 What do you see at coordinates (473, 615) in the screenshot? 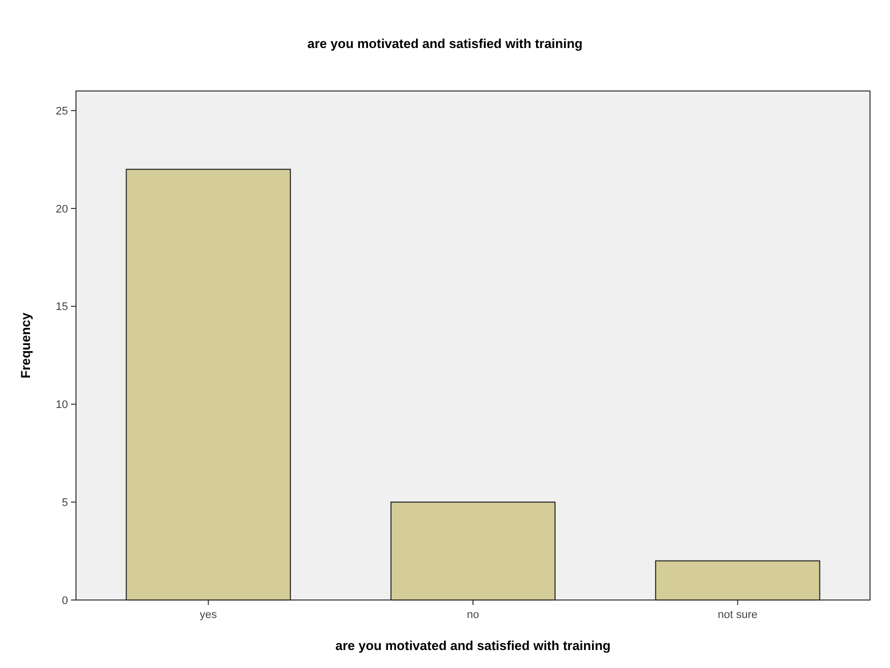
I see `x-tick-label: no` at bounding box center [473, 615].